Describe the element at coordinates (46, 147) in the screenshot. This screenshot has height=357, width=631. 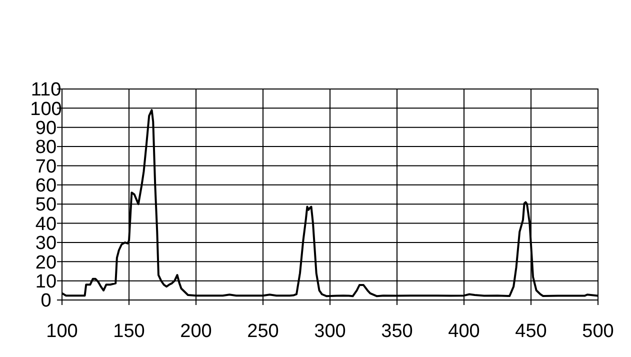
I see `y-tick-label: 80` at that location.